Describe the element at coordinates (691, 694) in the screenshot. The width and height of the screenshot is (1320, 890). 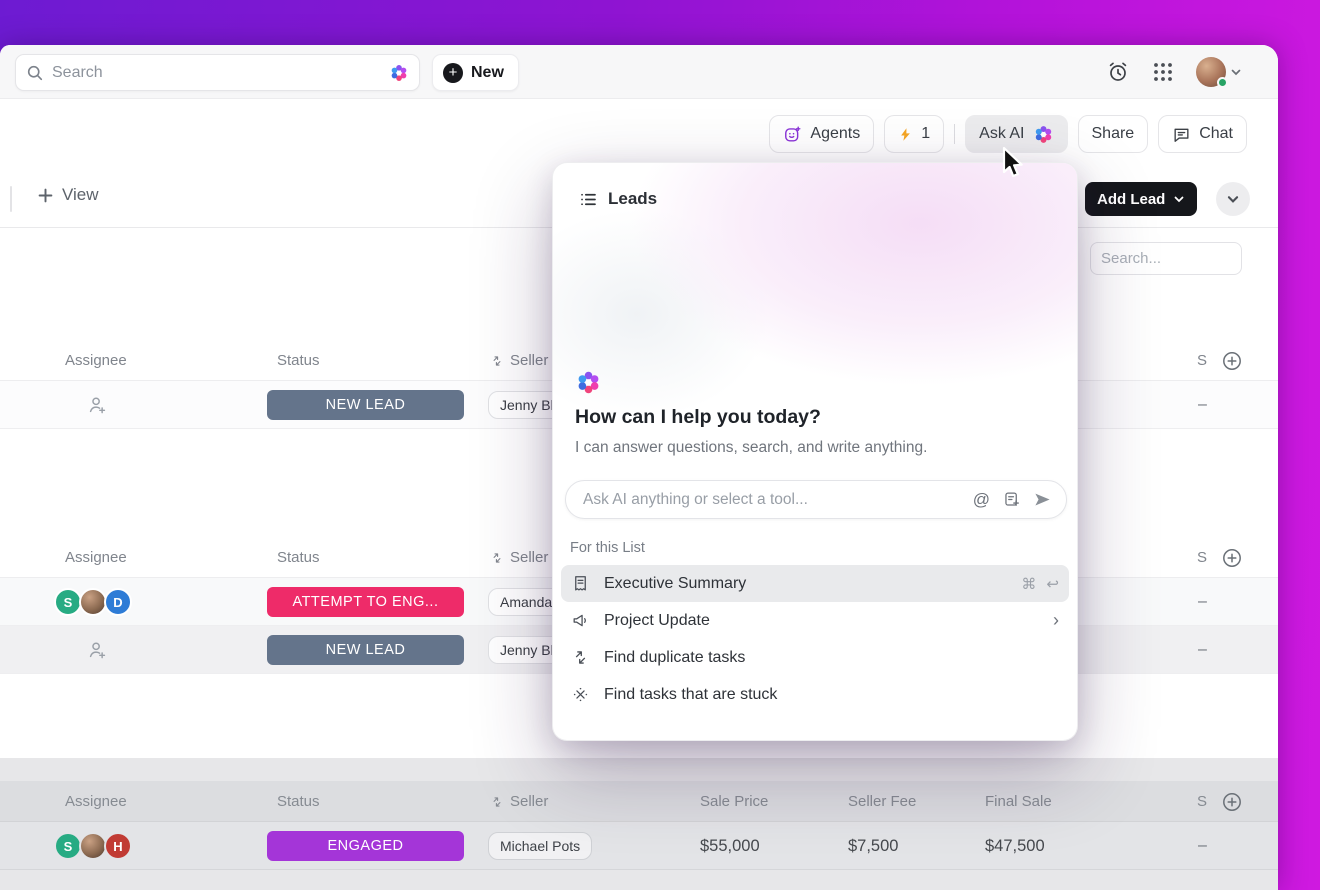
I see `menu-item-label: Find tasks that are stuck` at that location.